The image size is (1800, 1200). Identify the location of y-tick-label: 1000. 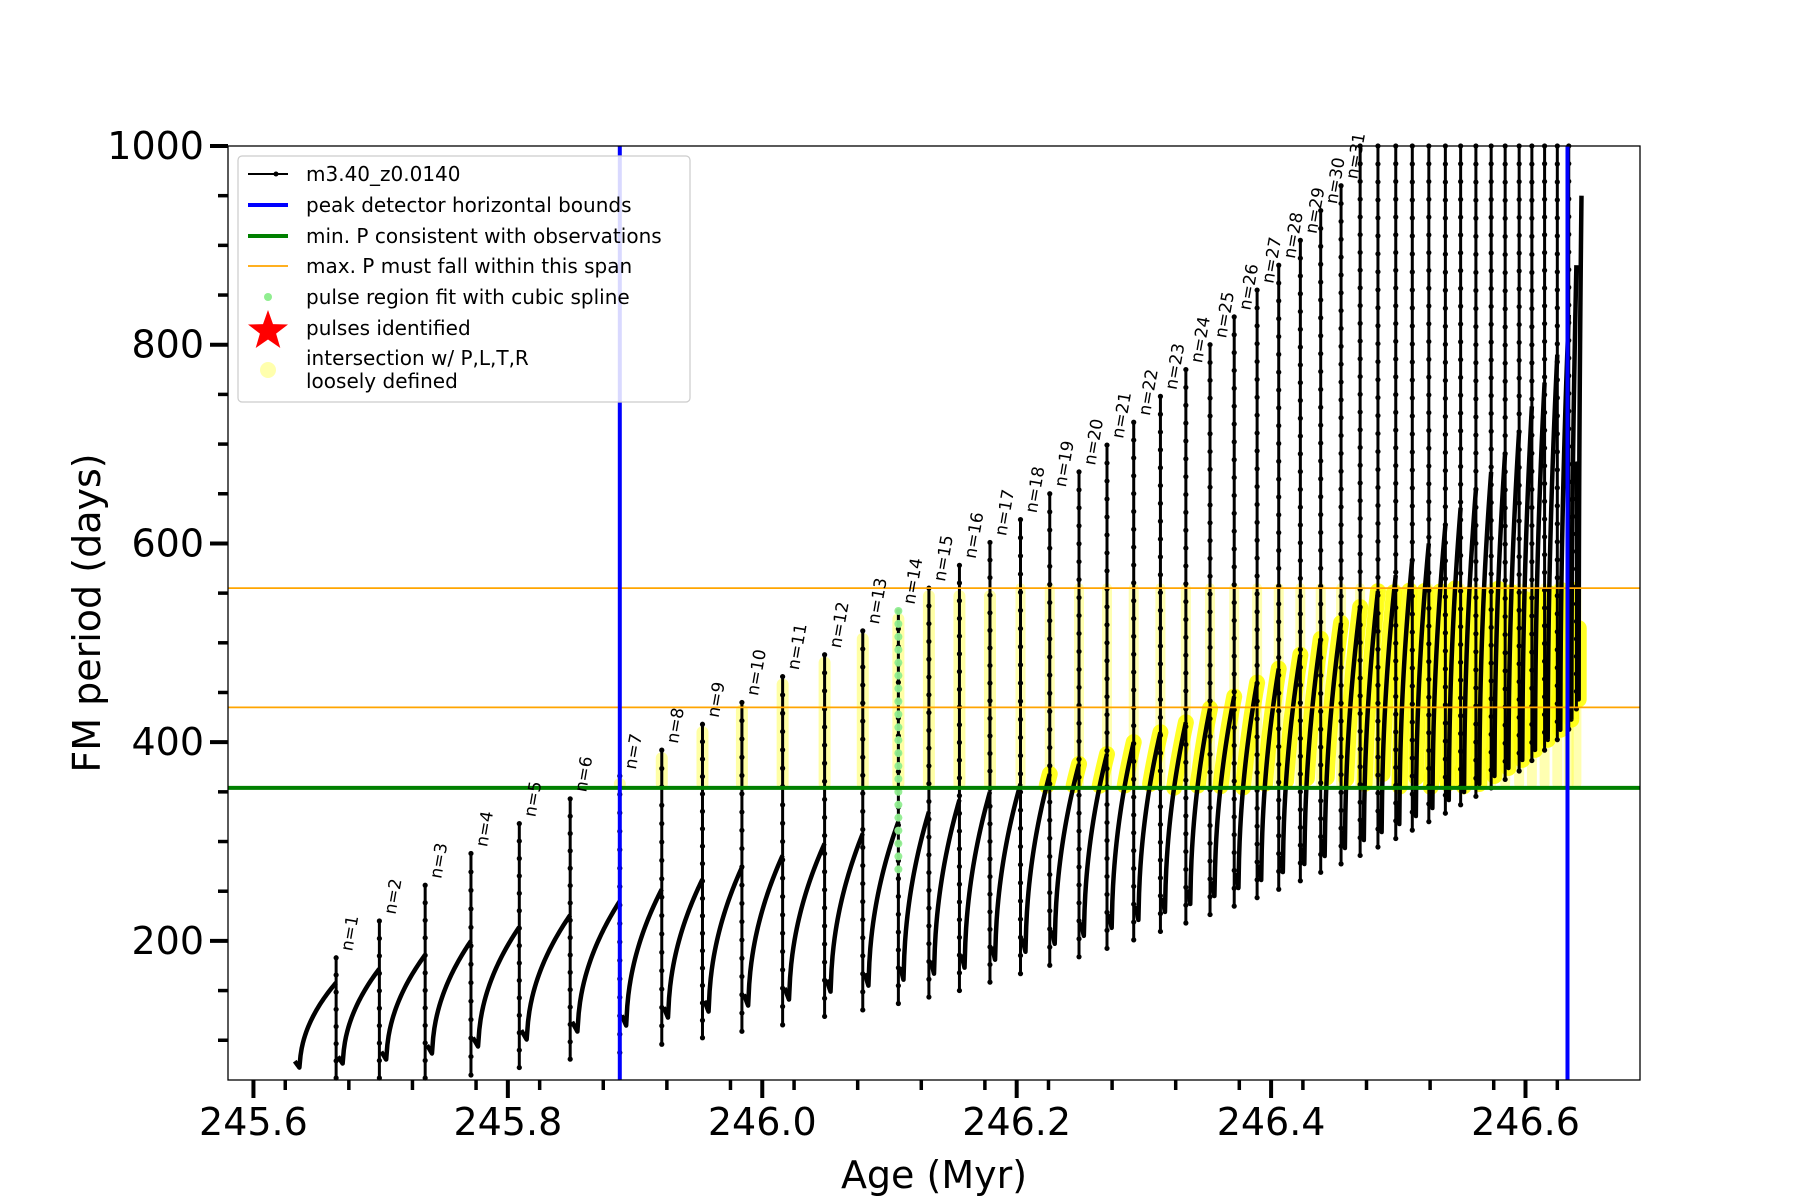
(155, 146).